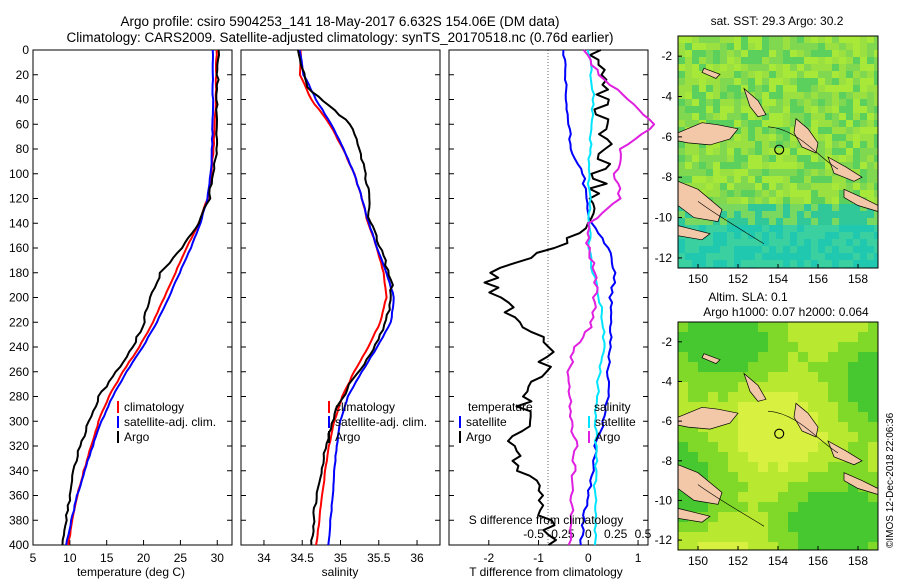  What do you see at coordinates (666, 137) in the screenshot?
I see `map-ytick-label: -6` at bounding box center [666, 137].